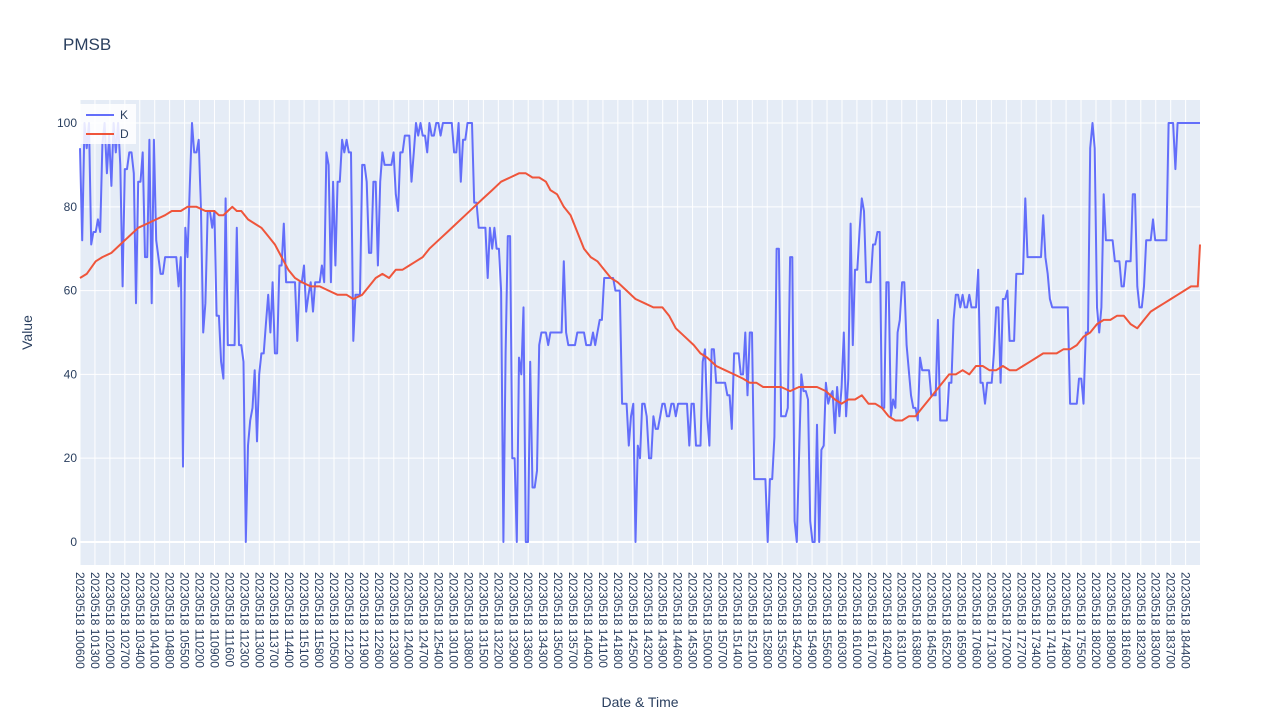 The width and height of the screenshot is (1280, 720). What do you see at coordinates (767, 620) in the screenshot?
I see `x-tick-label: 20230518 152800` at bounding box center [767, 620].